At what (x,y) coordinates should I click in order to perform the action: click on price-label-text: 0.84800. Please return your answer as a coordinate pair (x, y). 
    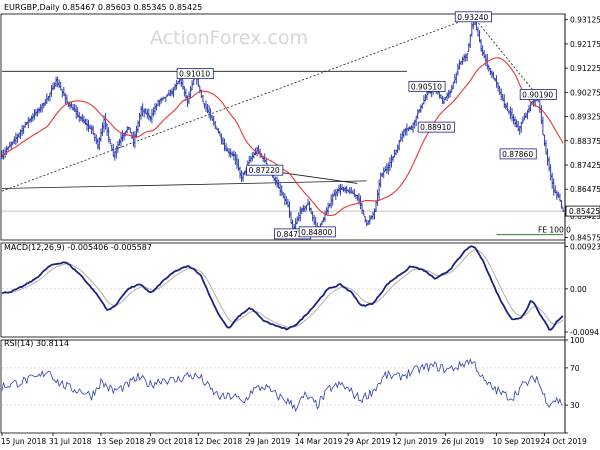
    Looking at the image, I should click on (316, 232).